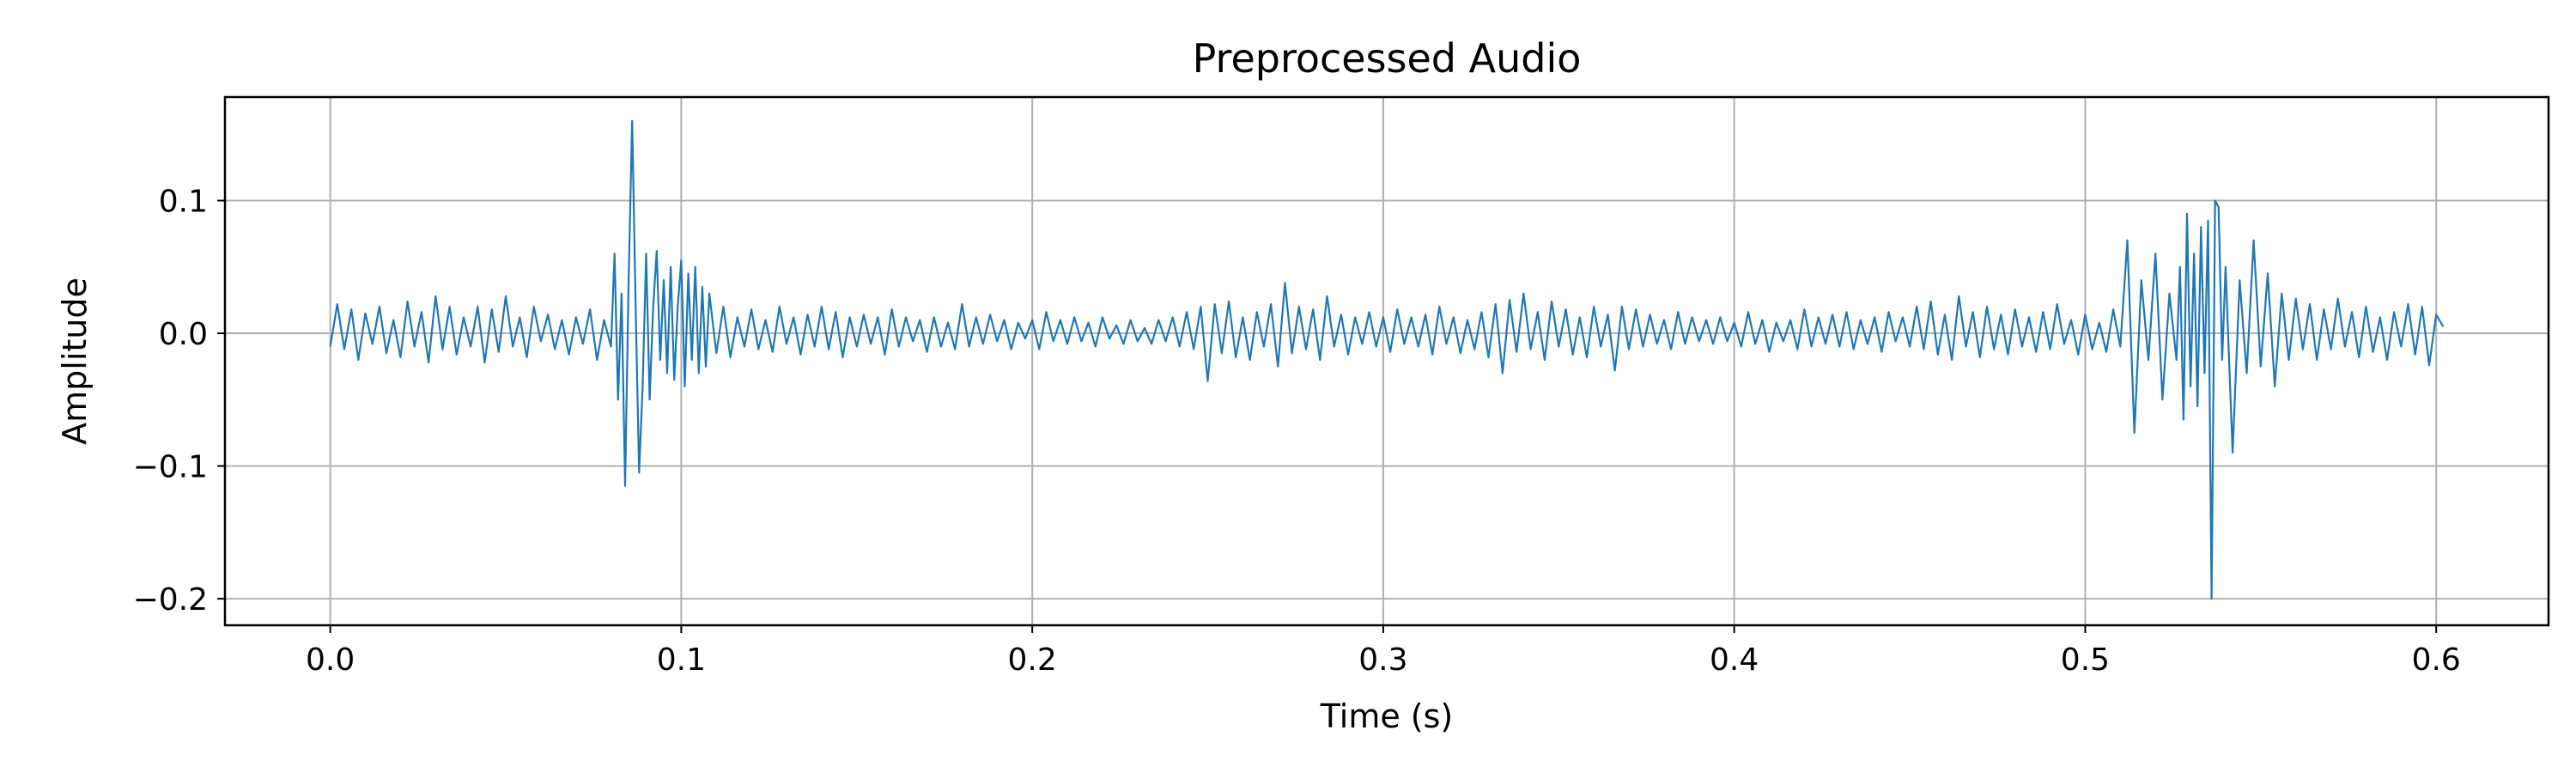  What do you see at coordinates (183, 334) in the screenshot?
I see `y-tick-label: 0.0` at bounding box center [183, 334].